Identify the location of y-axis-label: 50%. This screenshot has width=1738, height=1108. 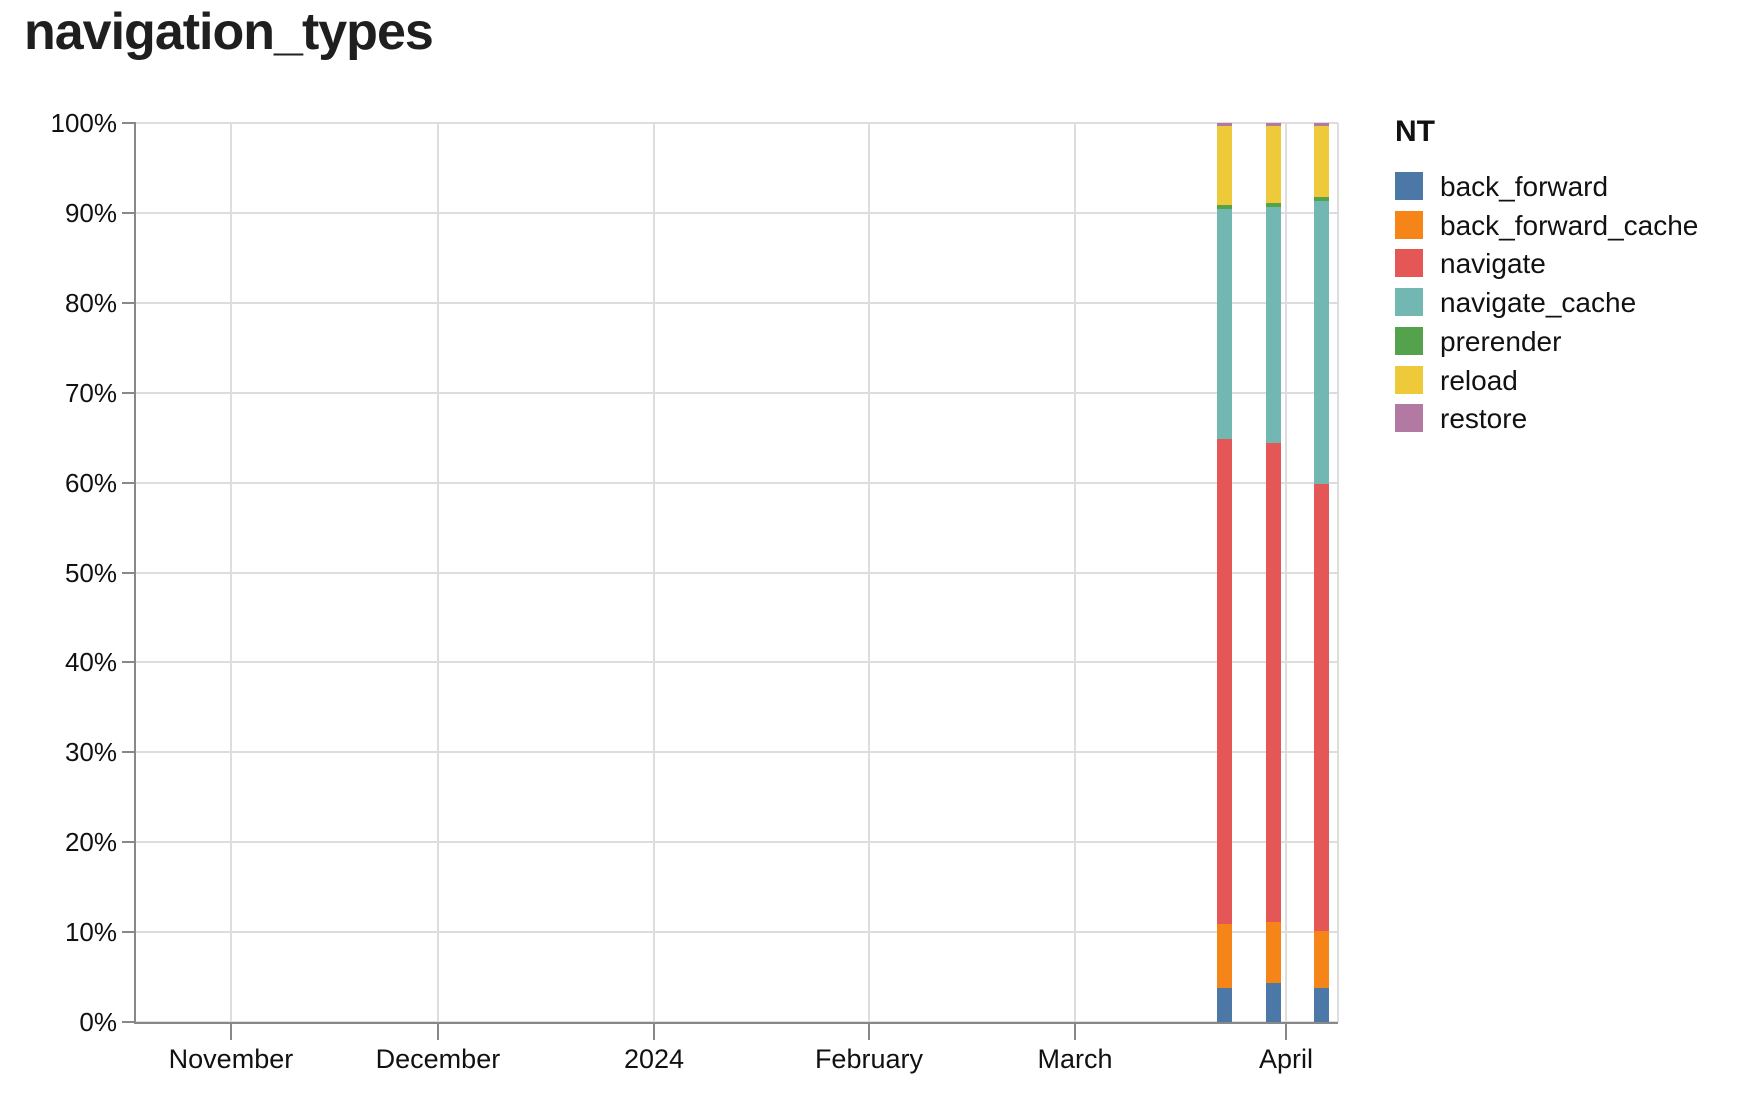
(90, 572).